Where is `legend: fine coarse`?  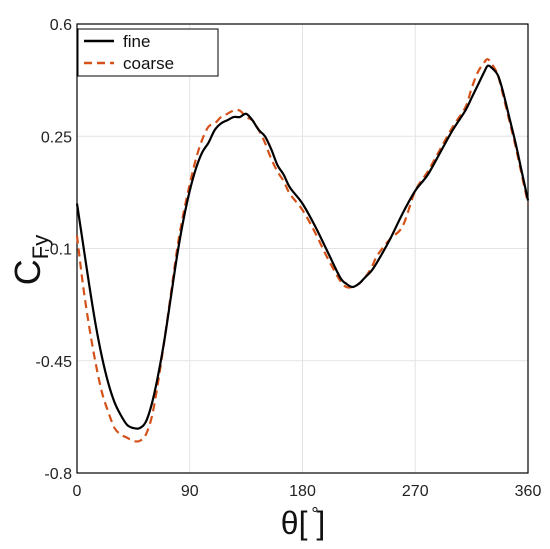 legend: fine coarse is located at coordinates (148, 52).